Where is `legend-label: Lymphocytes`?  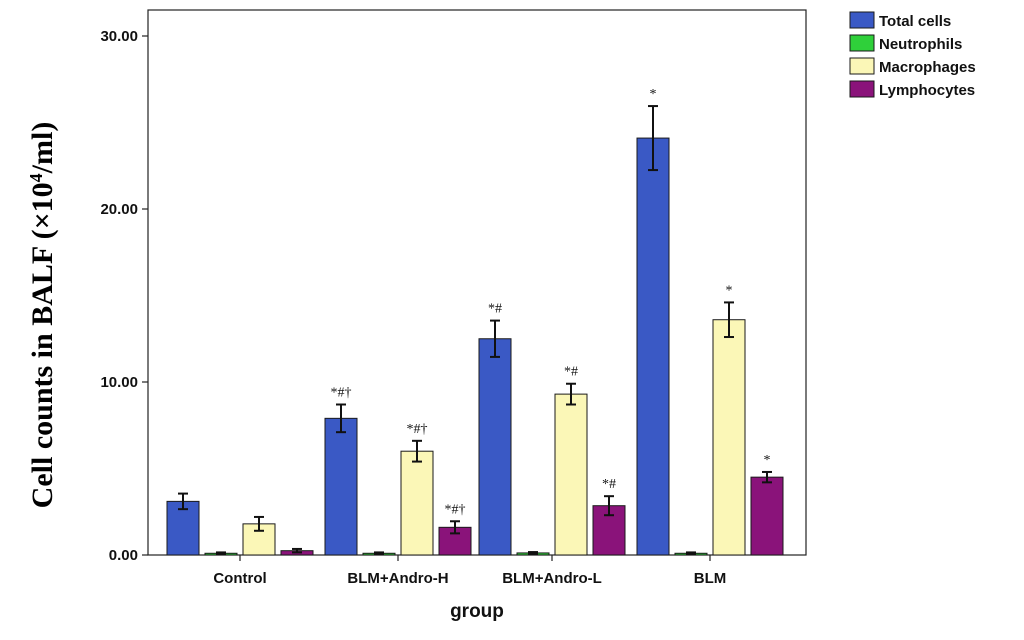 legend-label: Lymphocytes is located at coordinates (927, 90).